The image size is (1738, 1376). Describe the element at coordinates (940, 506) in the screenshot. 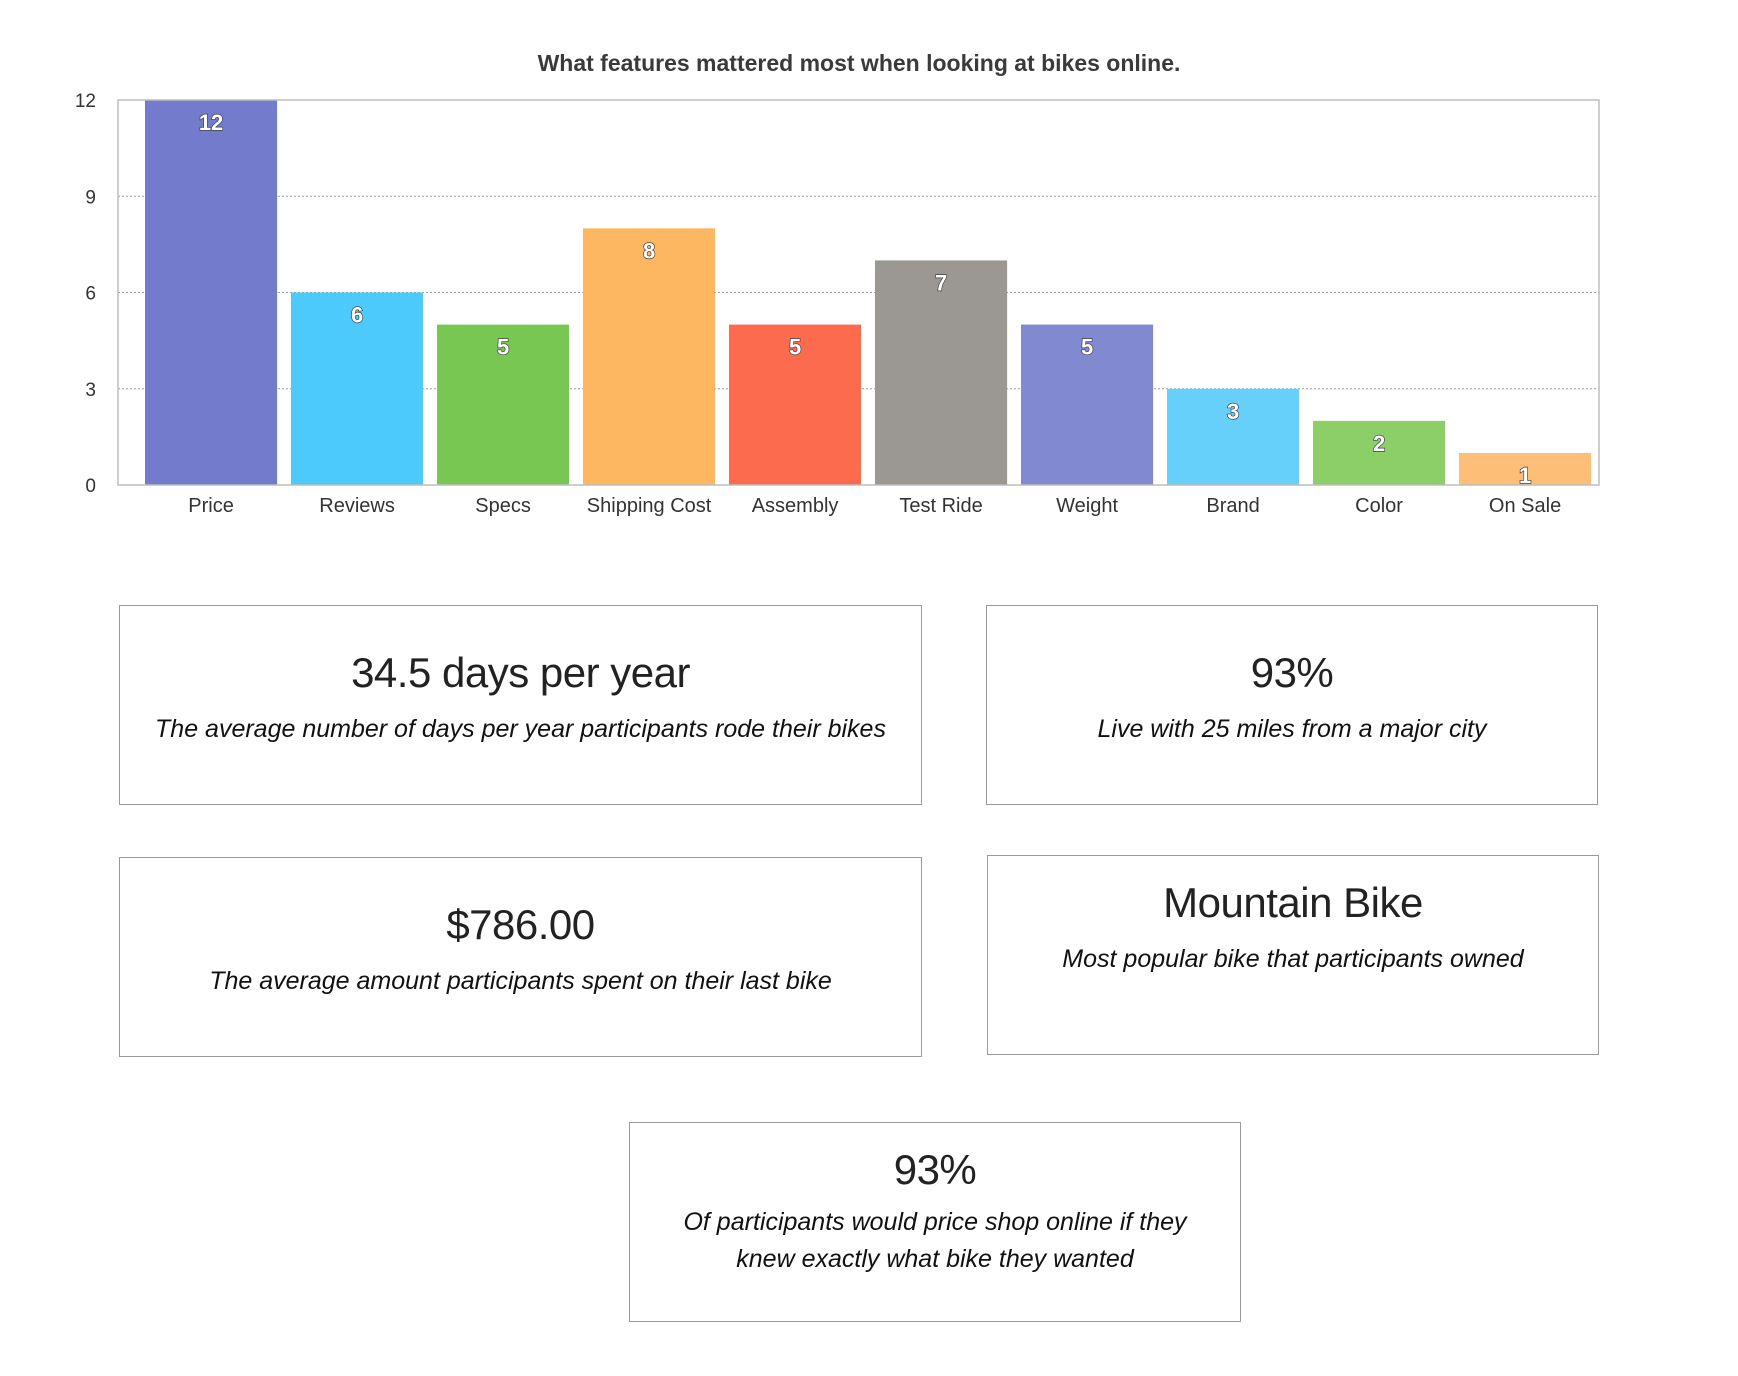

I see `x-tick-label: Test Ride` at that location.